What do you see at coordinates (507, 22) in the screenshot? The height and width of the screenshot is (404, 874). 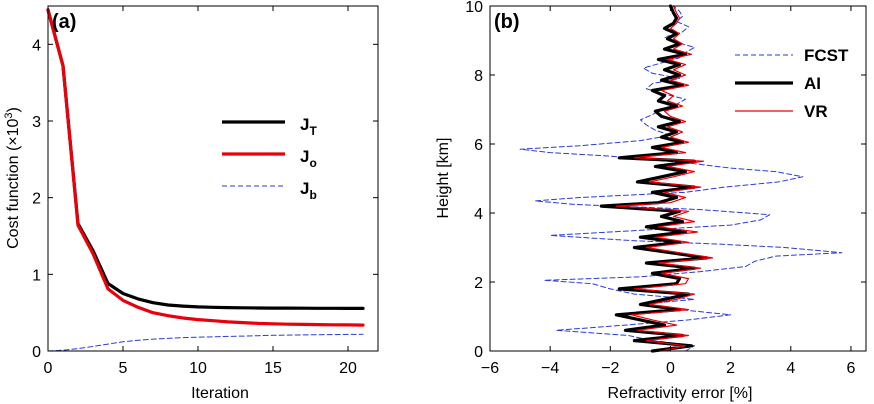 I see `panel-b-label: (b)` at bounding box center [507, 22].